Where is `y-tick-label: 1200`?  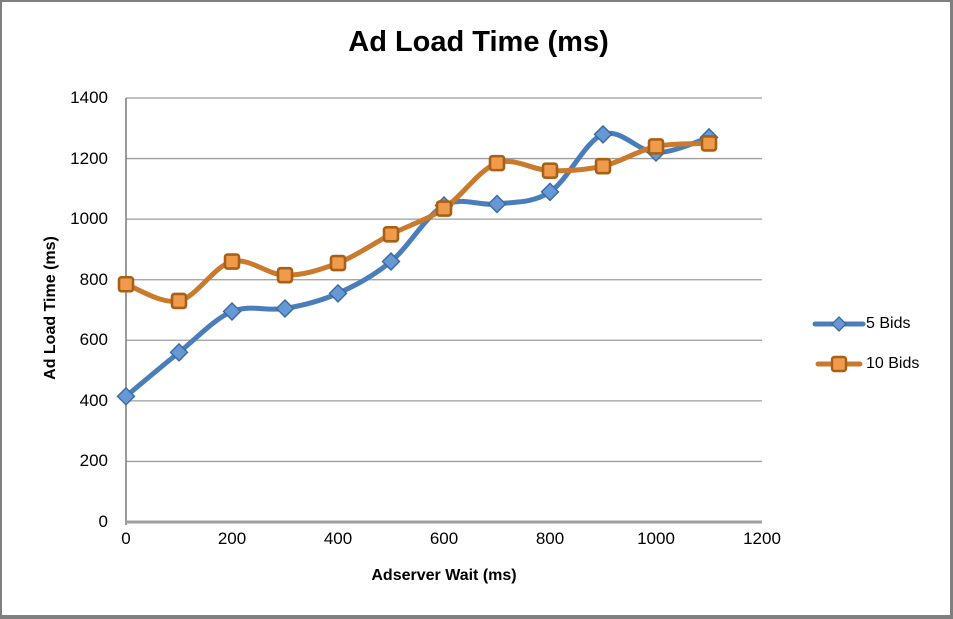 y-tick-label: 1200 is located at coordinates (89, 158).